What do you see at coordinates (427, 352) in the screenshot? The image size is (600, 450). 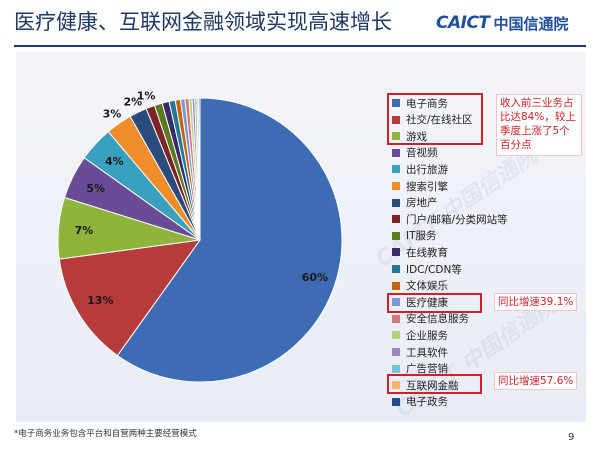 I see `legend-label-15: 工具软件` at bounding box center [427, 352].